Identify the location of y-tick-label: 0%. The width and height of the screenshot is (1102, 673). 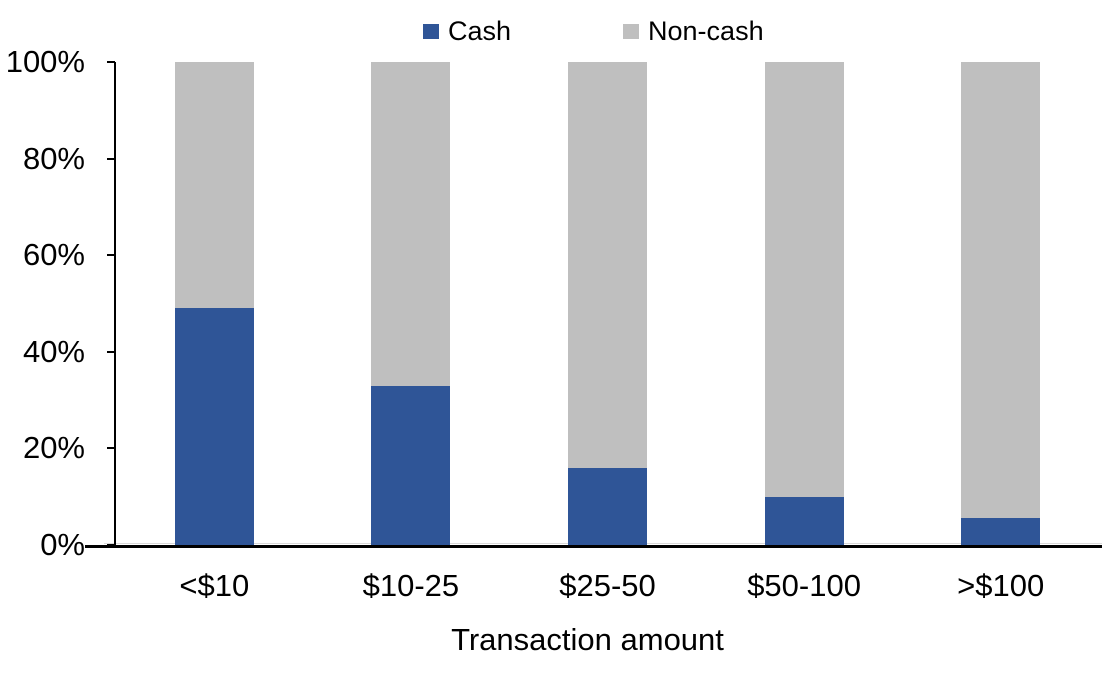
(62, 544).